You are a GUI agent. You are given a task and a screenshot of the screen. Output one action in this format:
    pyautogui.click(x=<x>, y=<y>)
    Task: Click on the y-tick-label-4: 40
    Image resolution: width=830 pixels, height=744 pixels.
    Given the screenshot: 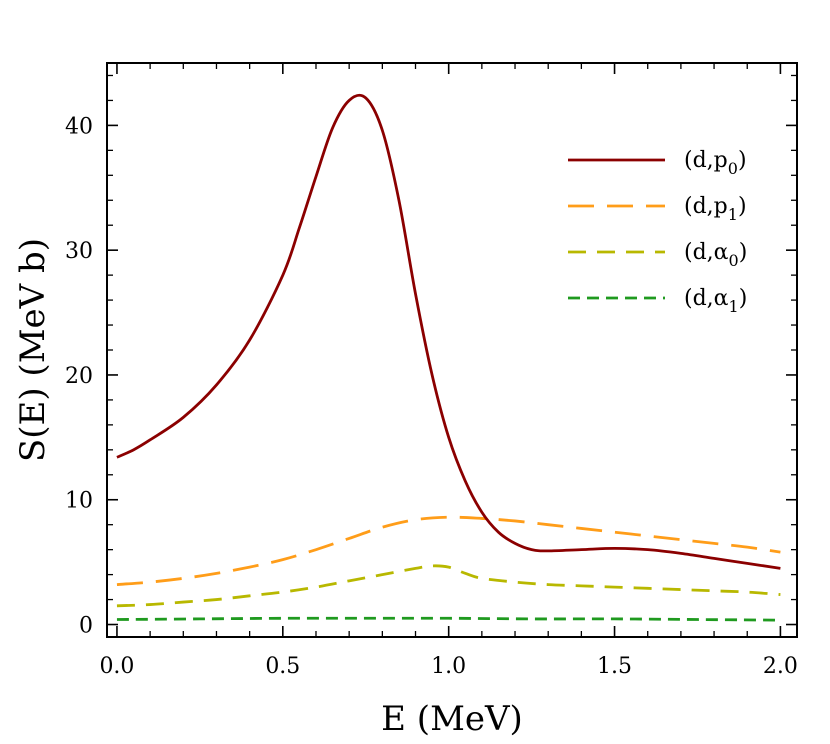 What is the action you would take?
    pyautogui.click(x=79, y=126)
    